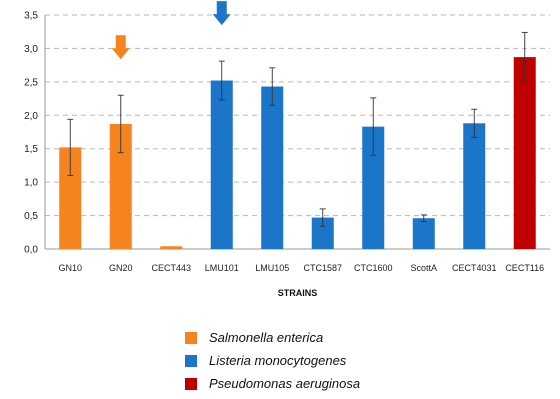 This screenshot has height=399, width=560. What do you see at coordinates (31, 183) in the screenshot?
I see `y-tick-label: 1,0` at bounding box center [31, 183].